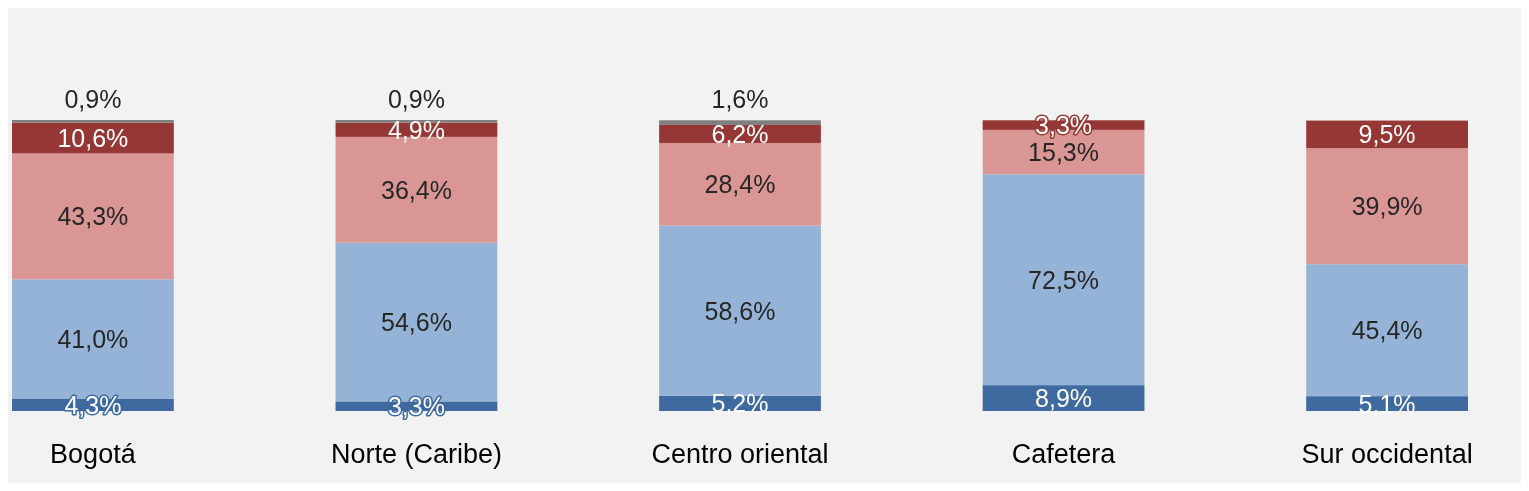 The width and height of the screenshot is (1529, 491). Describe the element at coordinates (93, 138) in the screenshot. I see `data-label: 10,6%` at that location.